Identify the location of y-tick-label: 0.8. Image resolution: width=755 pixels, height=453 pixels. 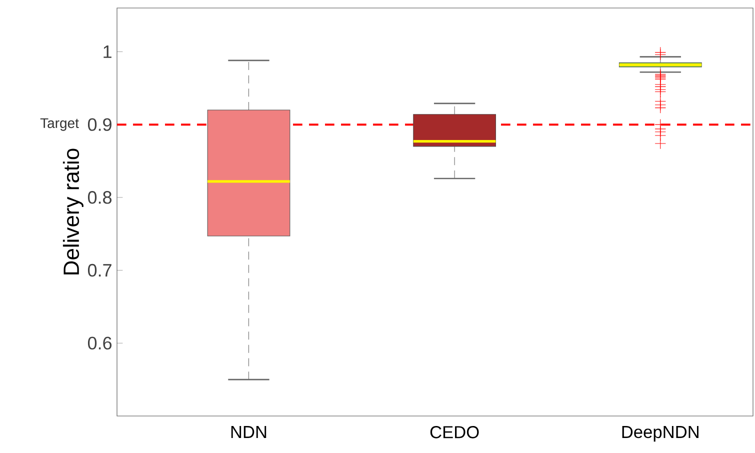
(100, 197).